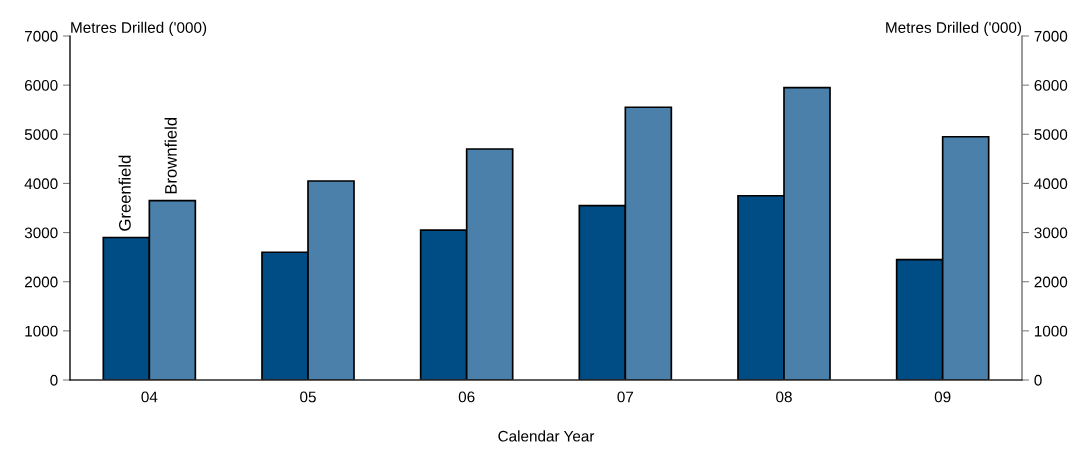  Describe the element at coordinates (1051, 36) in the screenshot. I see `y2-tick-label: 7000` at that location.